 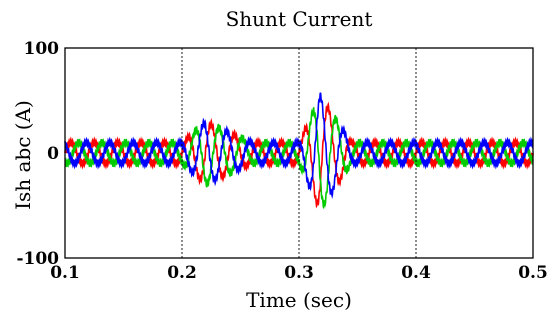 I want to click on chart-title: Shunt Current, so click(x=299, y=19).